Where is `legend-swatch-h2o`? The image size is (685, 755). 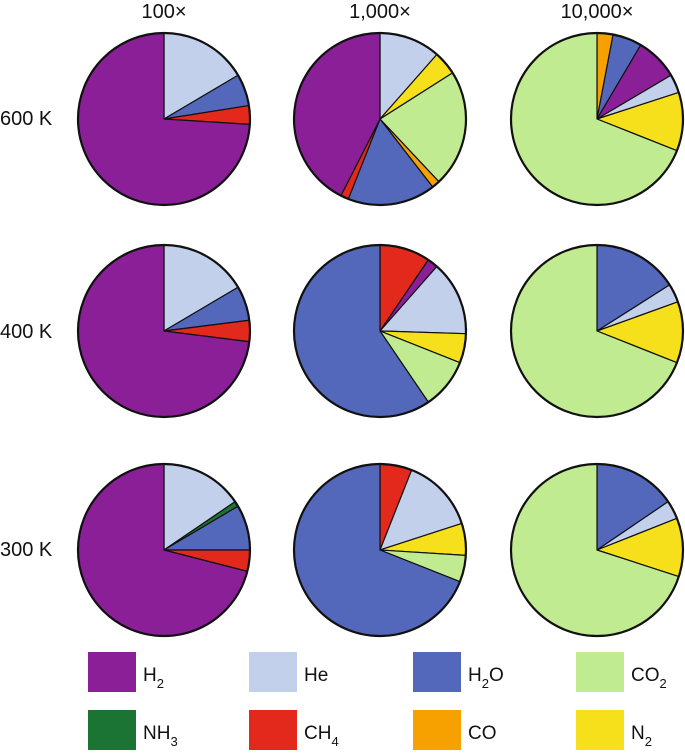 legend-swatch-h2o is located at coordinates (437, 672).